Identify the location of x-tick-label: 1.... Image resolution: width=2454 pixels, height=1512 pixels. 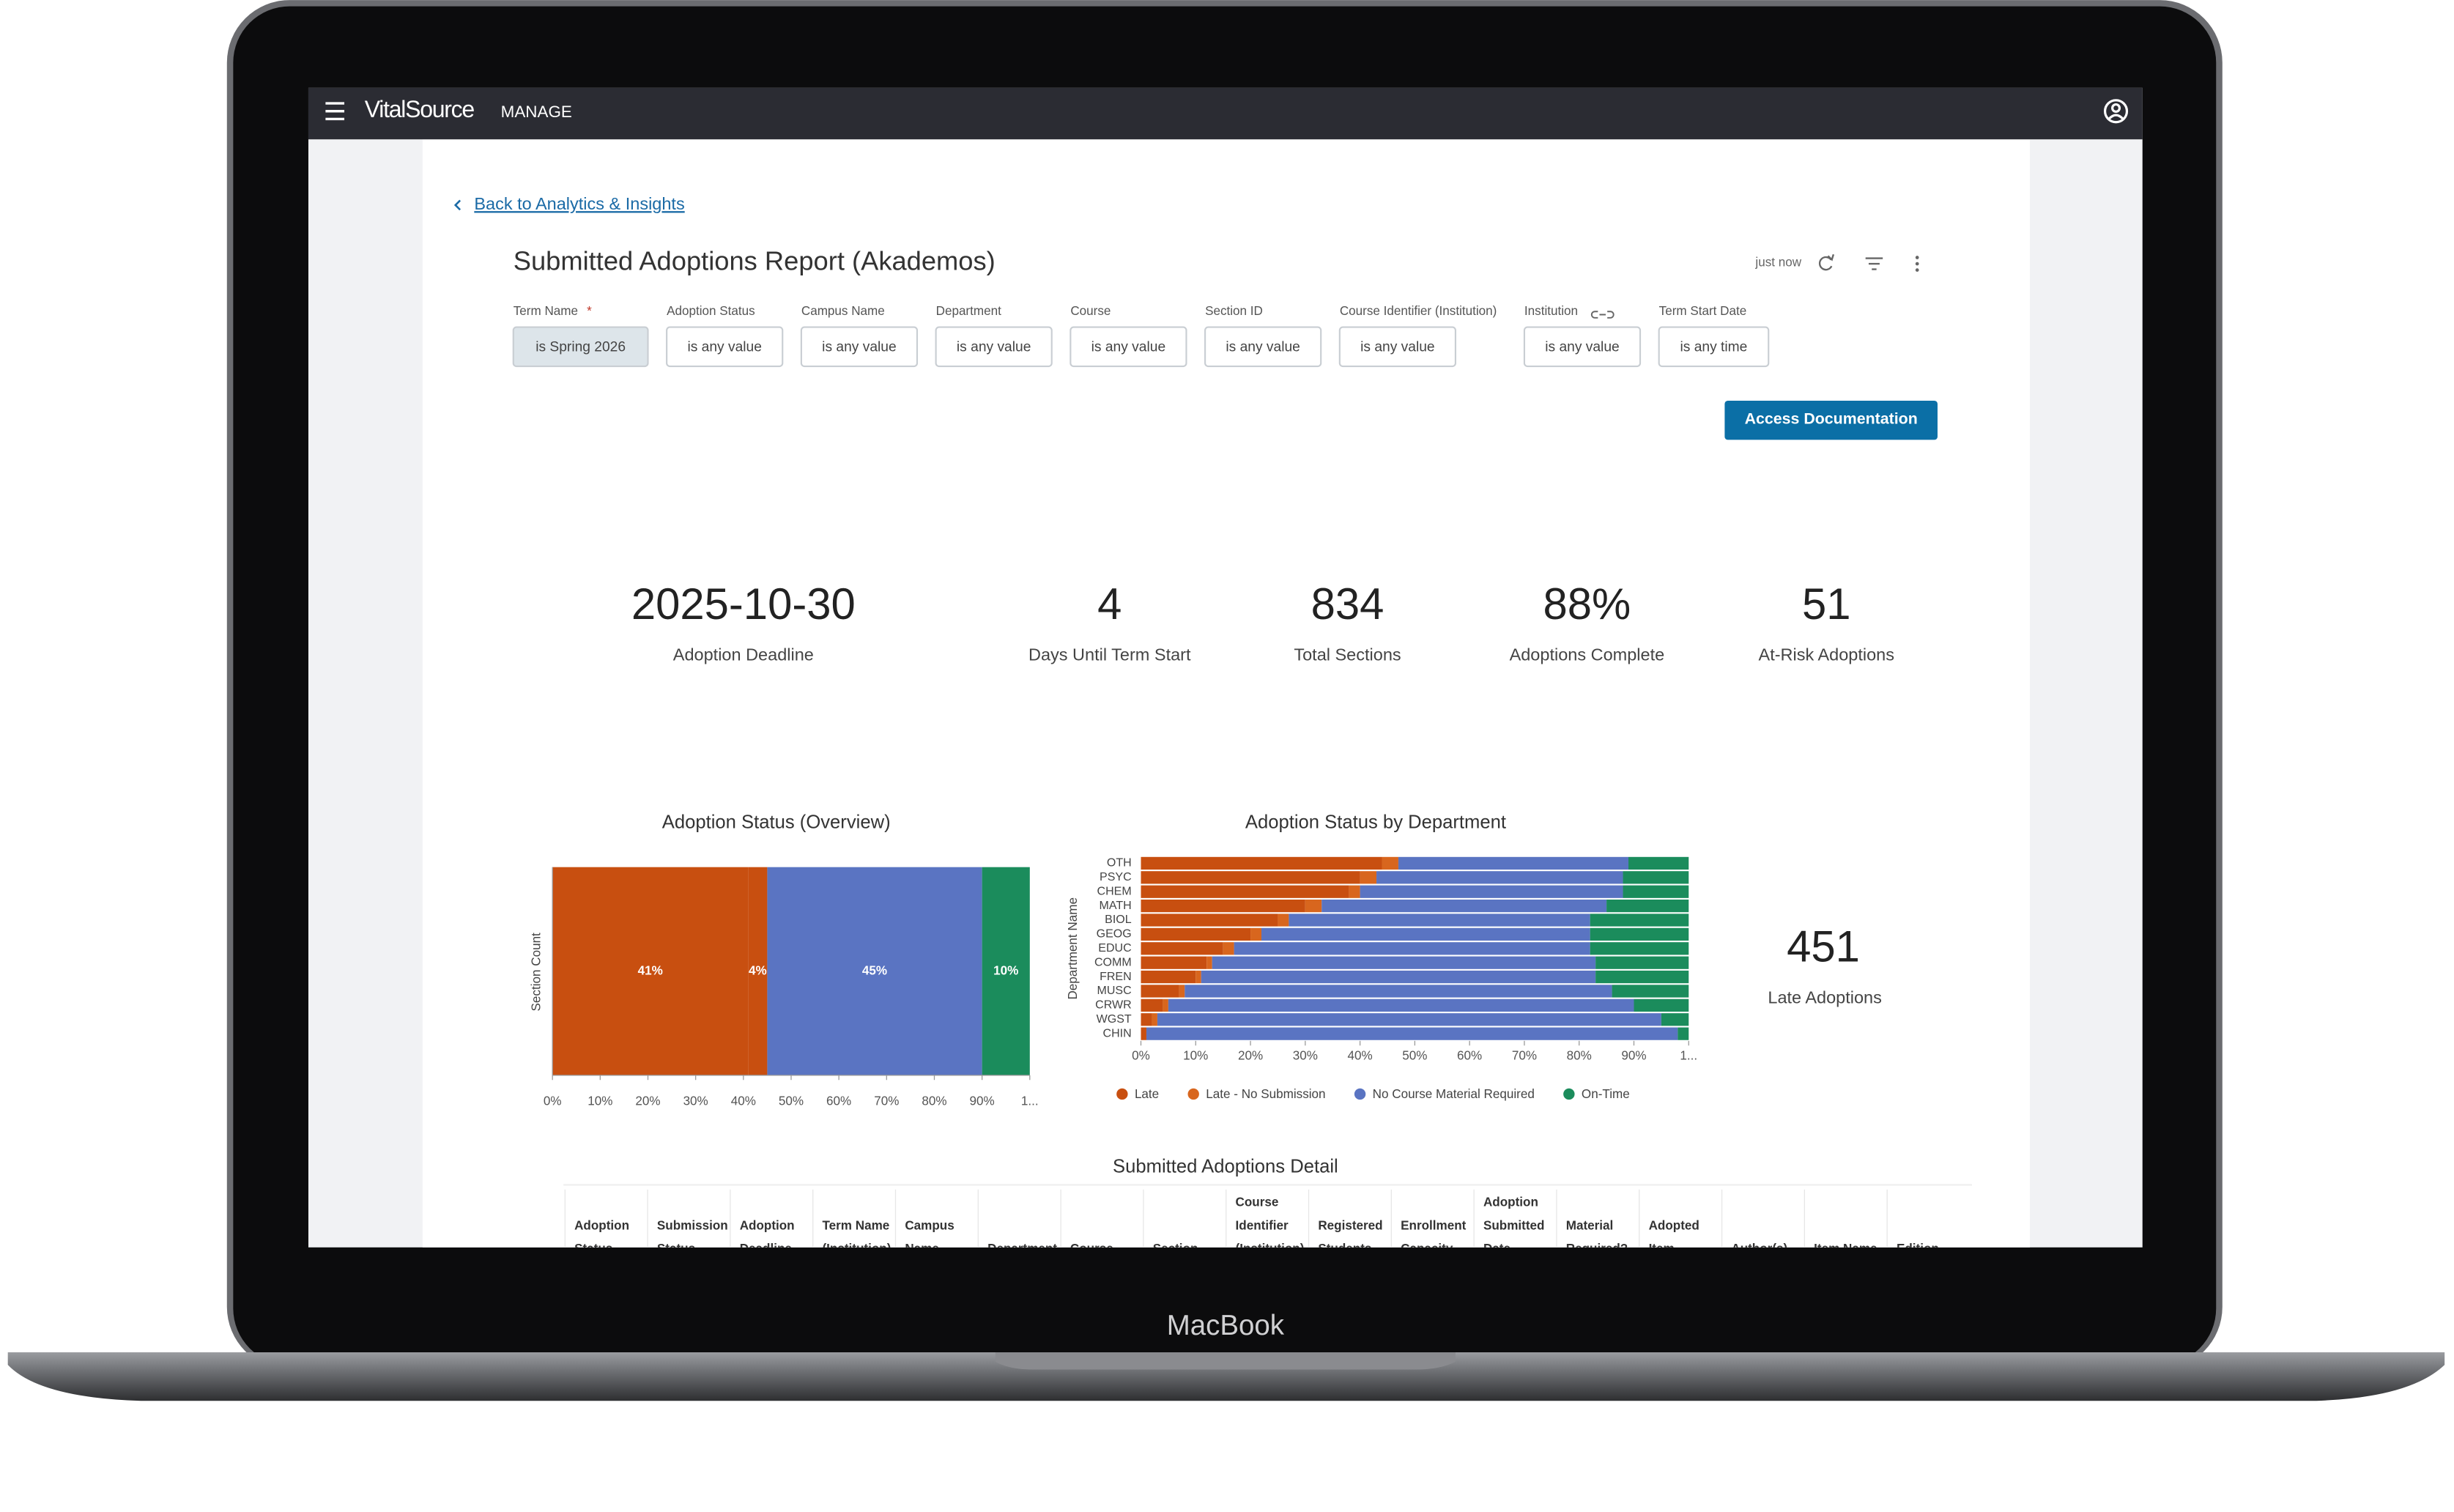
(1688, 1056).